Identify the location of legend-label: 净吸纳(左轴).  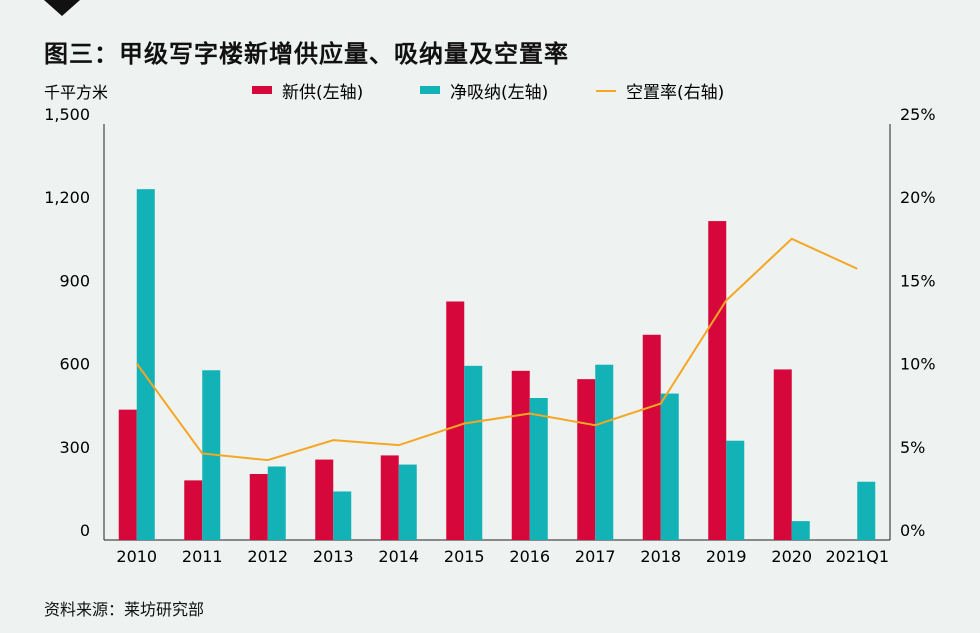
(499, 93).